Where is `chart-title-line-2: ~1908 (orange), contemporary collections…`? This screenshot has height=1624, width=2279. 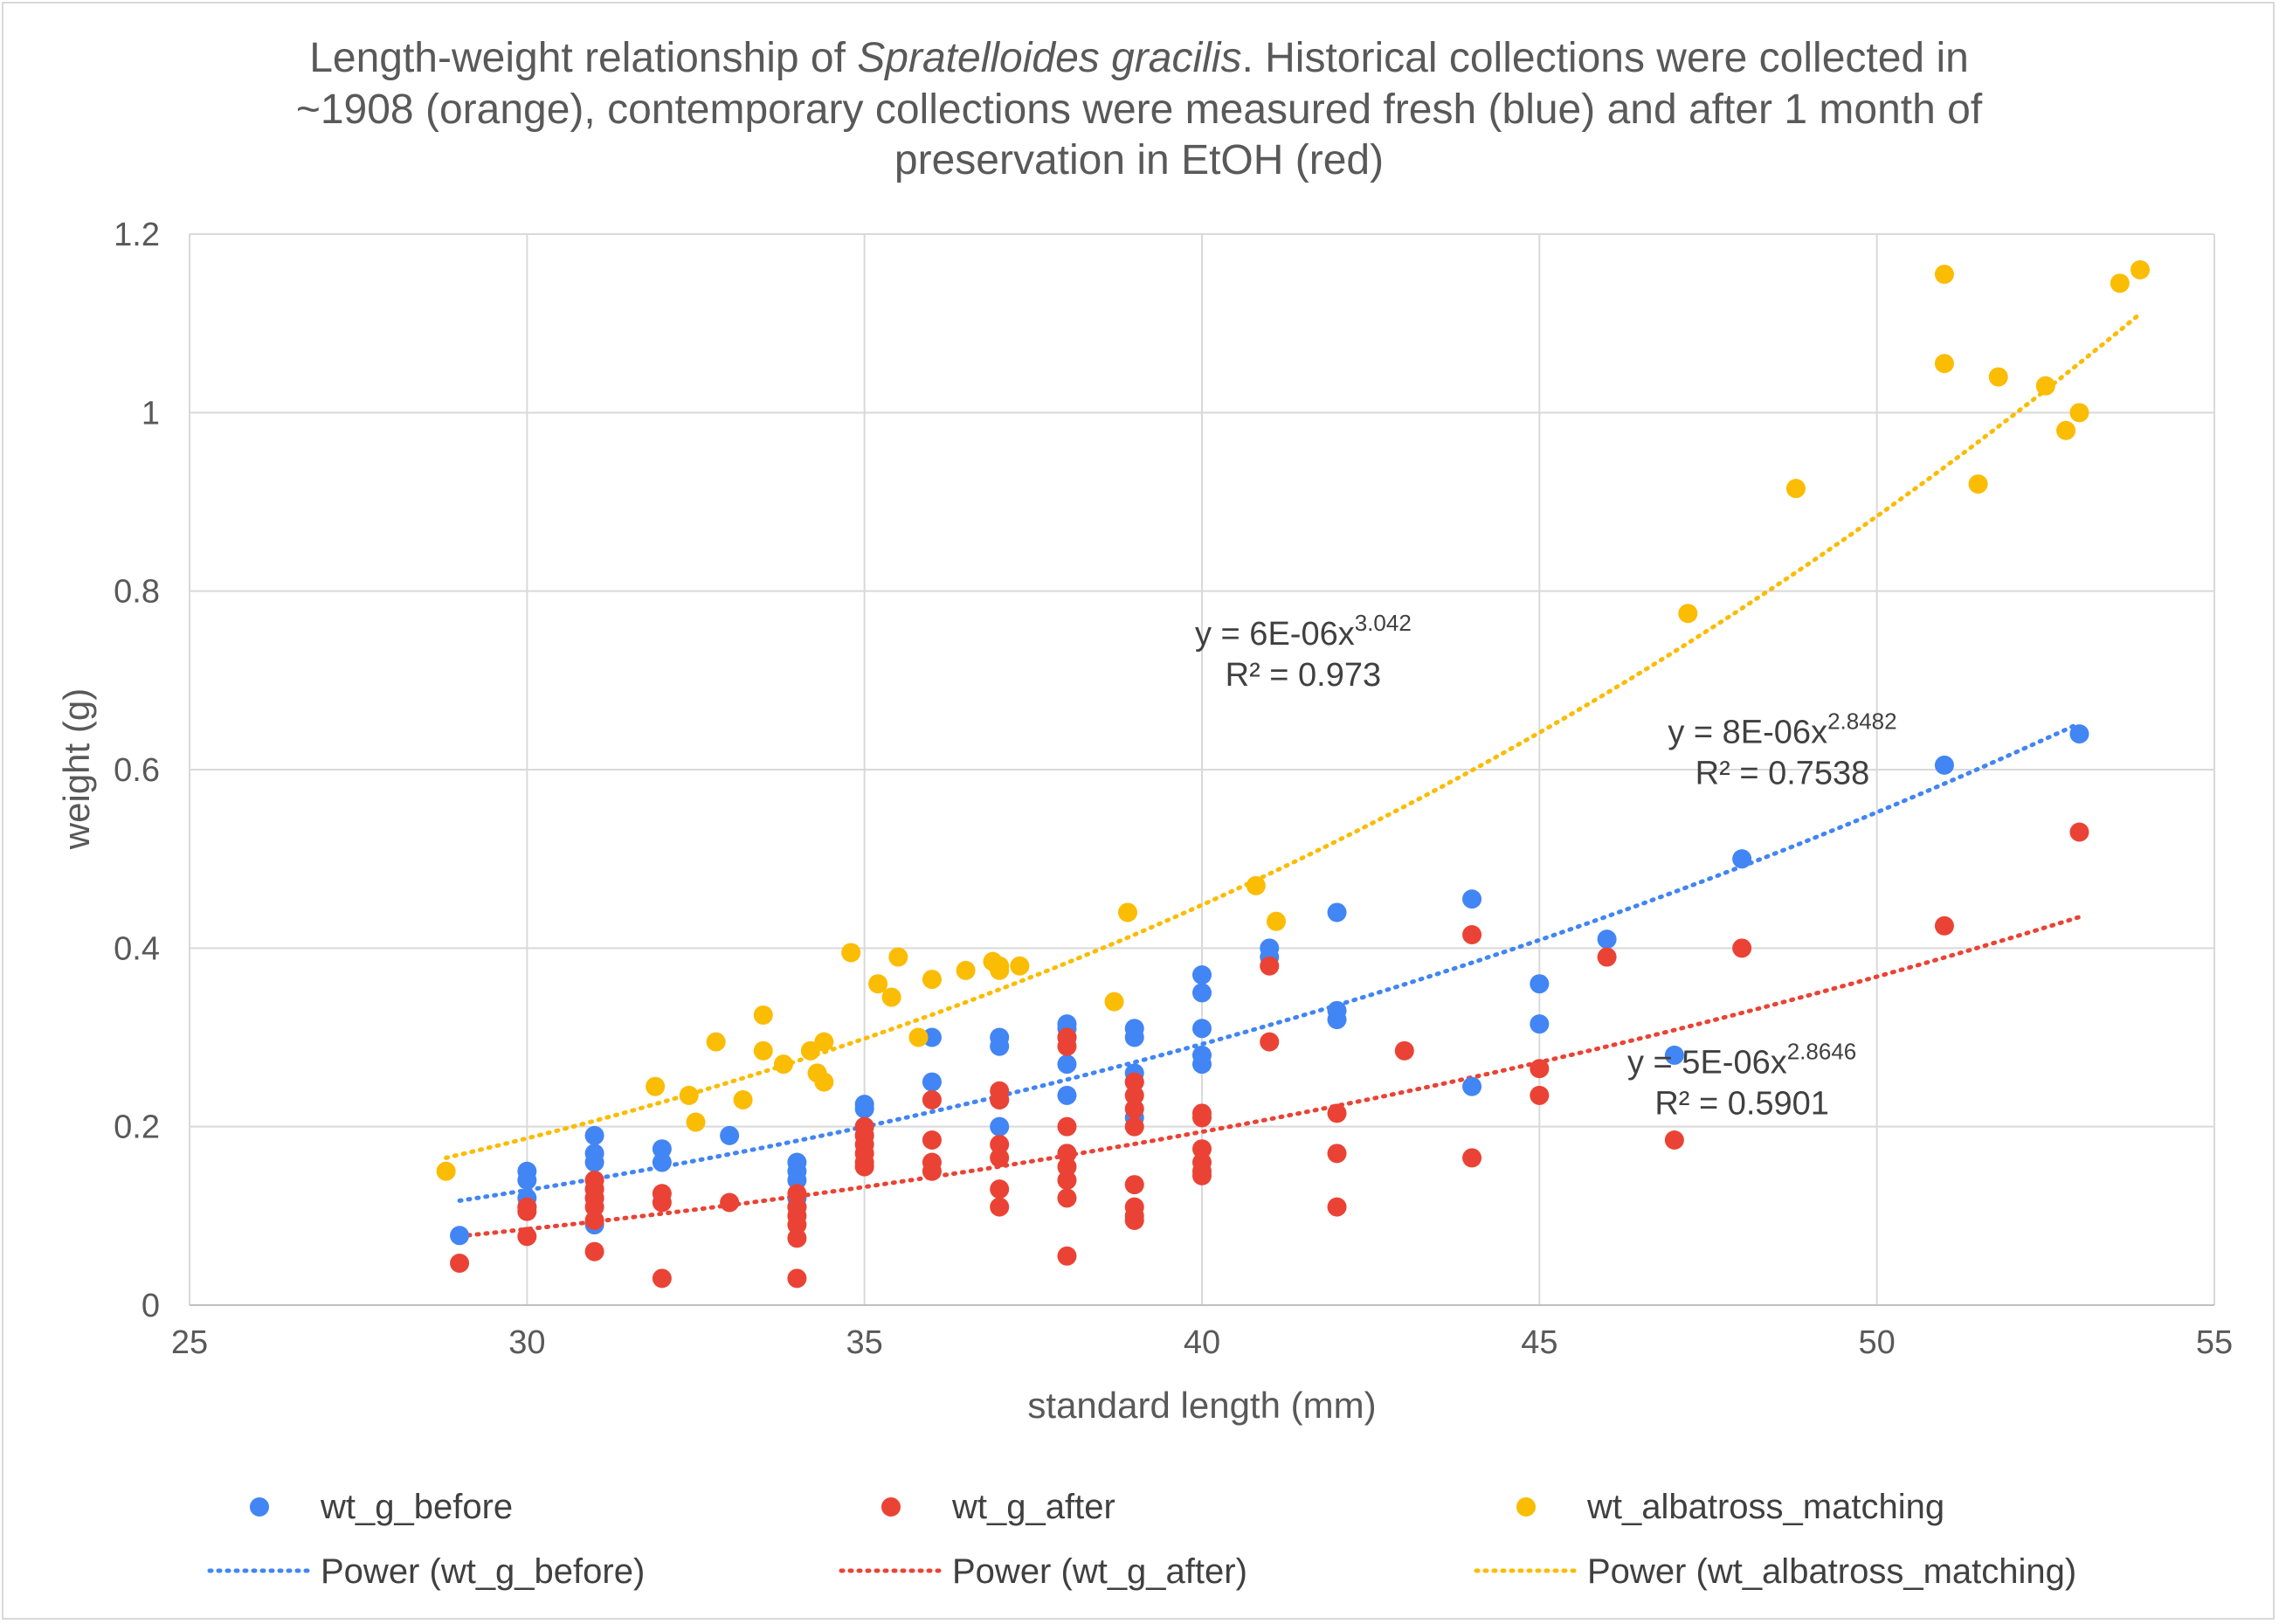 chart-title-line-2: ~1908 (orange), contemporary collections… is located at coordinates (1139, 109).